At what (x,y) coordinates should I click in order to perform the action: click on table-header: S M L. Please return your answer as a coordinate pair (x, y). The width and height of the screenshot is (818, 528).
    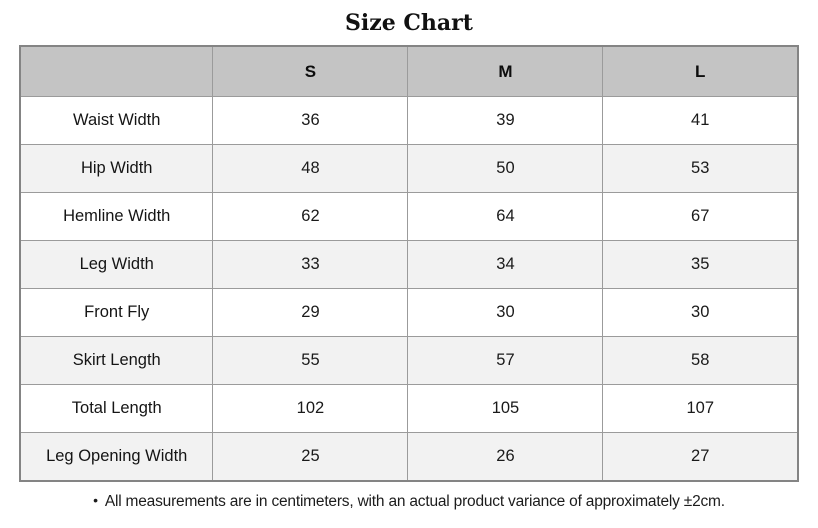
    Looking at the image, I should click on (409, 71).